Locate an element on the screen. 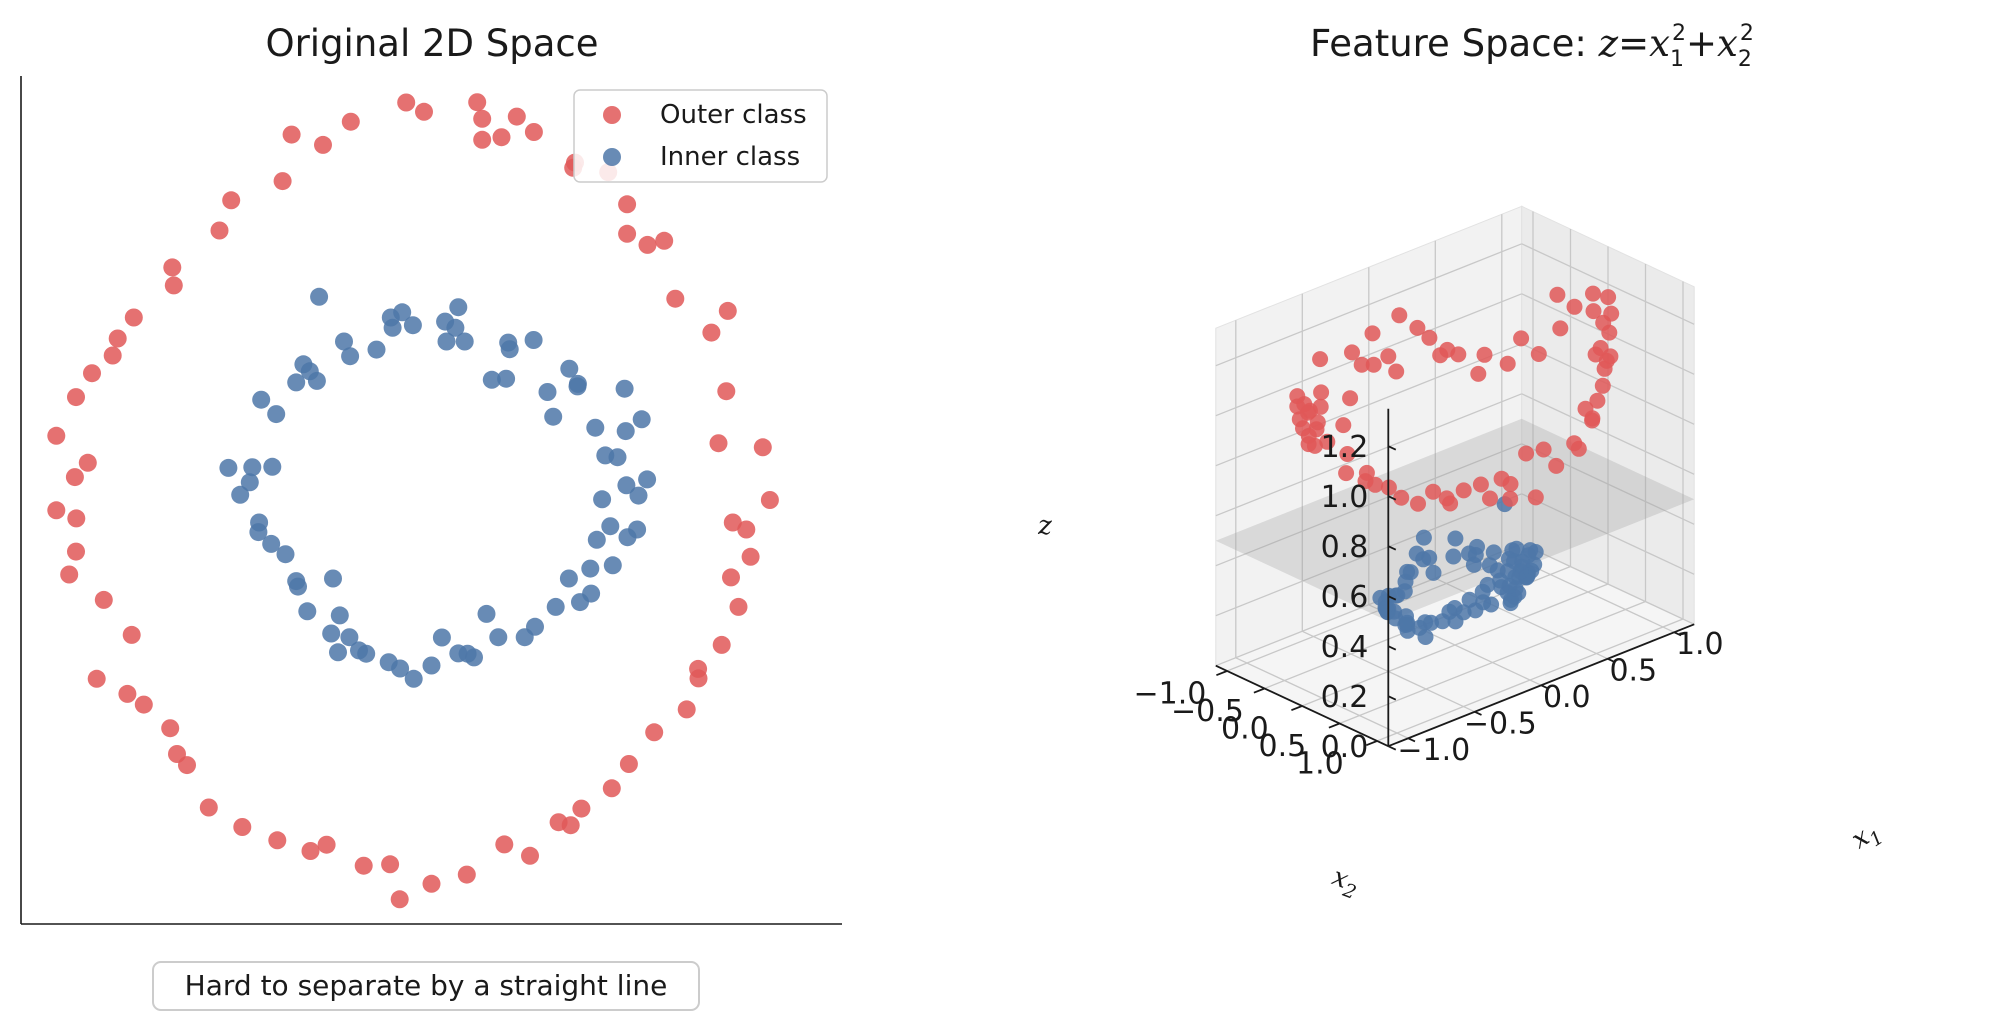 The width and height of the screenshot is (1996, 1019). chart-title-3d: Feature Space: z=x12+x22 is located at coordinates (1532, 46).